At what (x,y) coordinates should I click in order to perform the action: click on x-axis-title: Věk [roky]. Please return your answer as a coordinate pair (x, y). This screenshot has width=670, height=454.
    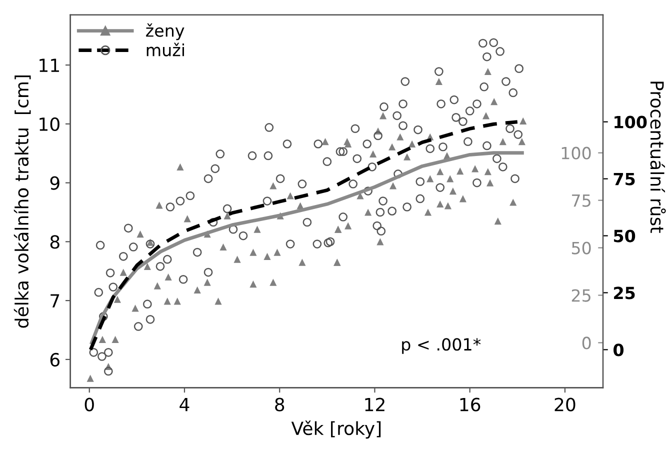
    Looking at the image, I should click on (336, 429).